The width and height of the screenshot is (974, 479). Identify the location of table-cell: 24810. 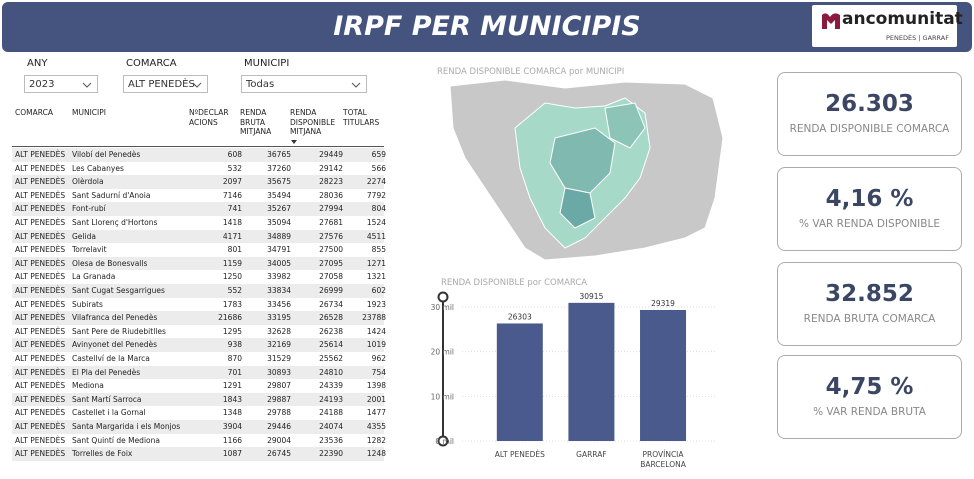
(331, 372).